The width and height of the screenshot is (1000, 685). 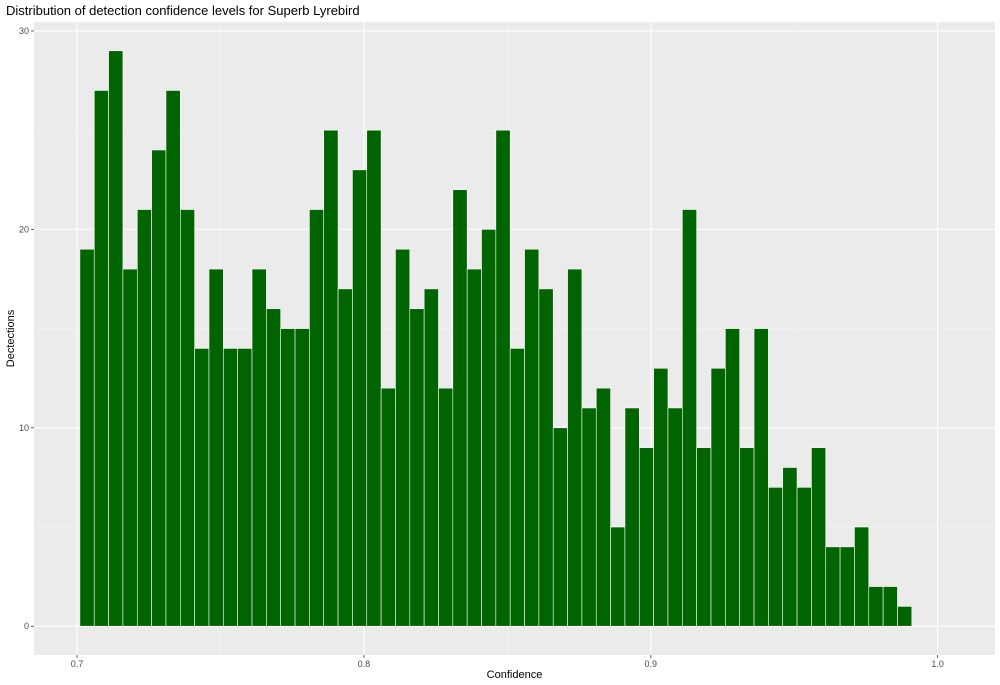 What do you see at coordinates (515, 675) in the screenshot?
I see `x-axis-title: Confidence` at bounding box center [515, 675].